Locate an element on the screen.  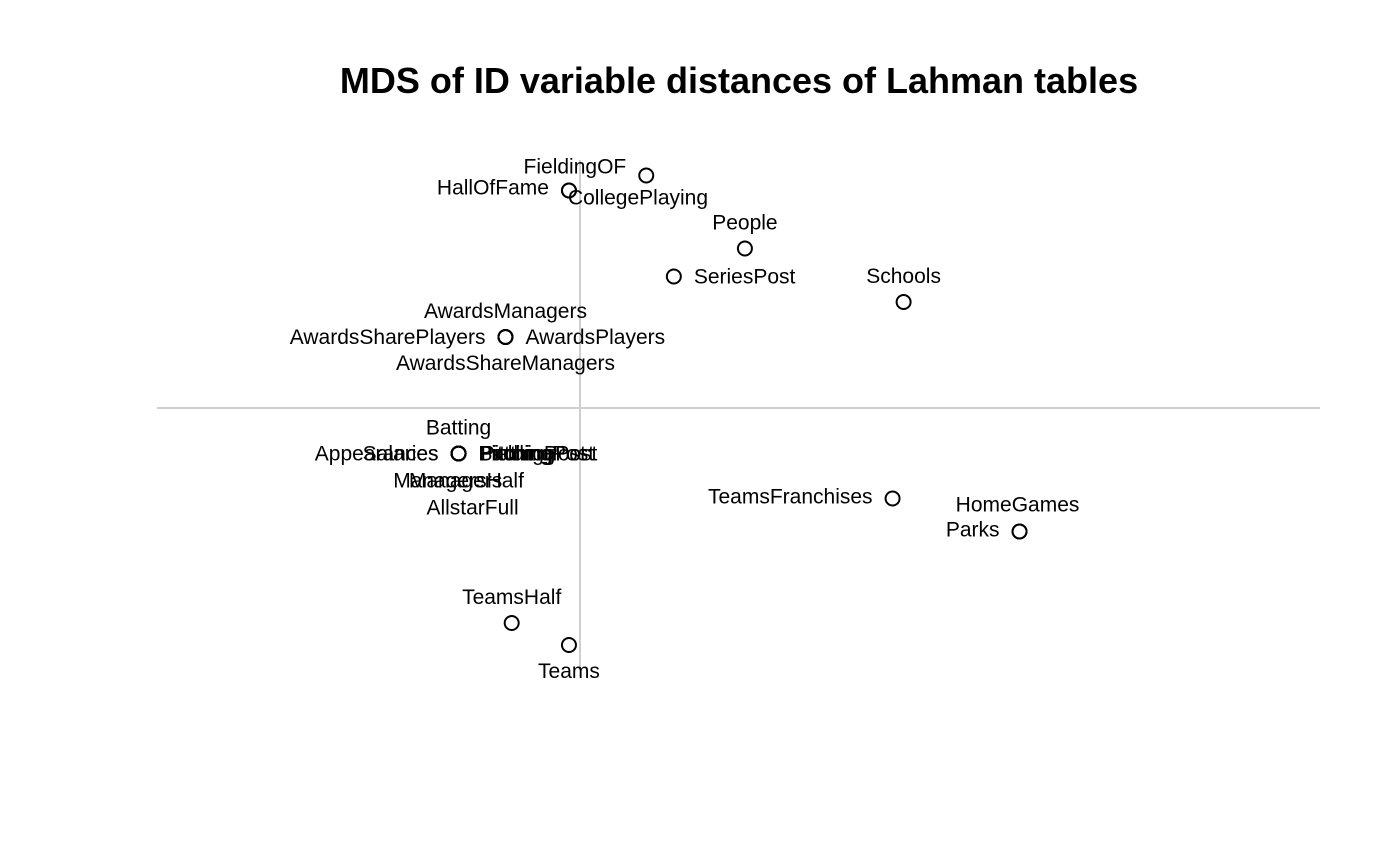
point-label: Parks is located at coordinates (973, 530).